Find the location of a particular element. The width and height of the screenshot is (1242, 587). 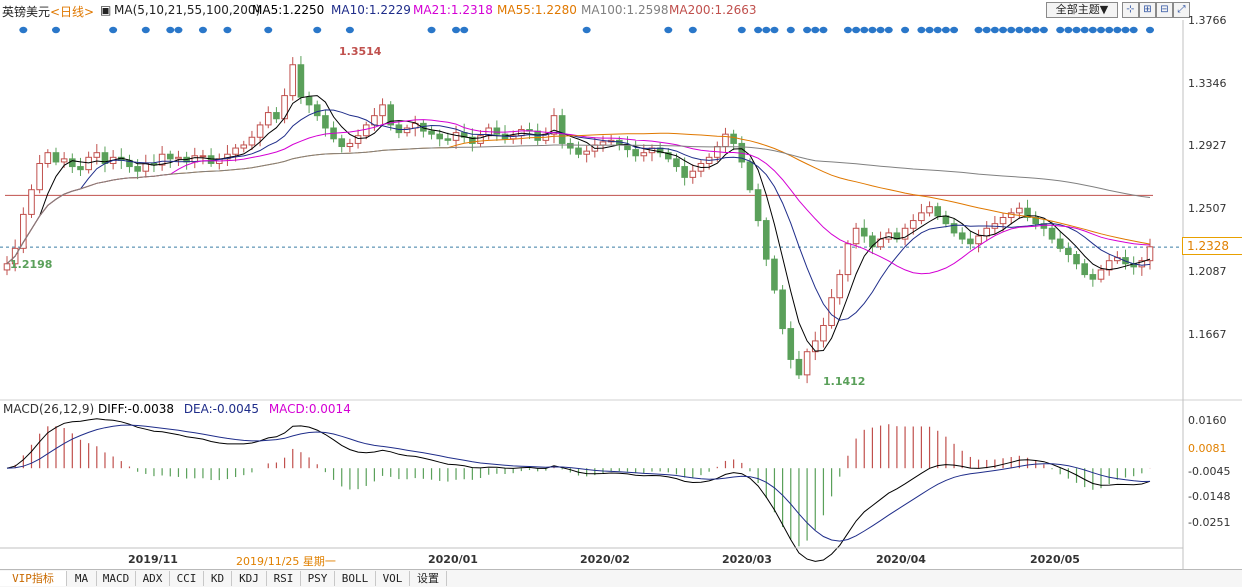

x-label: 2020/05 is located at coordinates (1055, 559).